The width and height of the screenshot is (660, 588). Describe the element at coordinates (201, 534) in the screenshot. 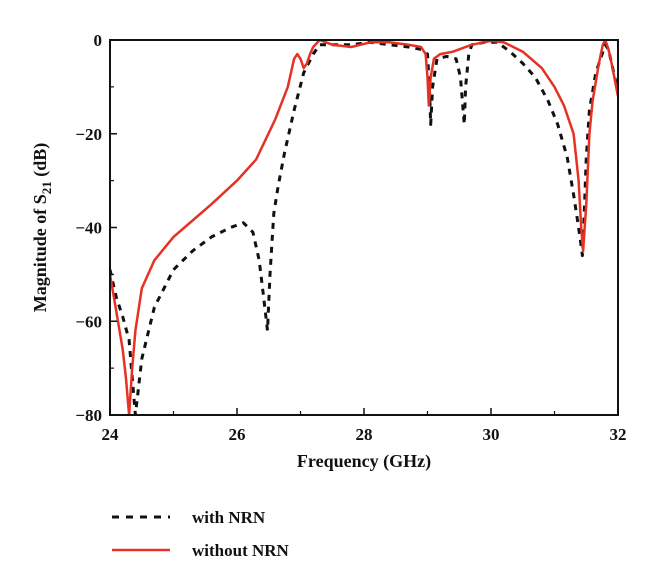

I see `legend: with NRN without NRN` at that location.